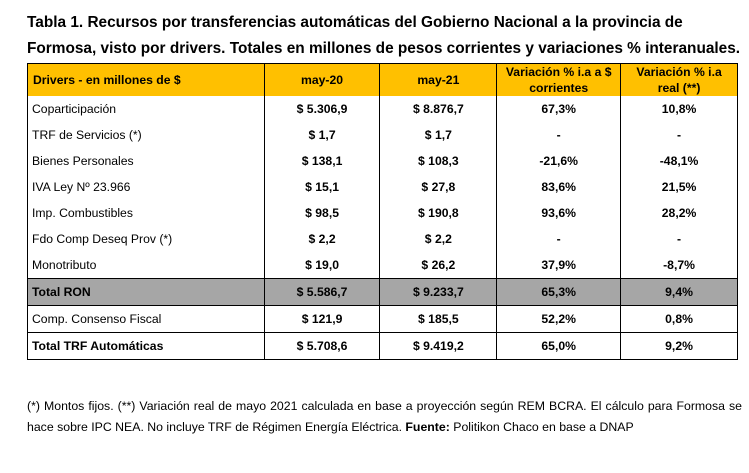 The image size is (749, 473). I want to click on cell-var-corr: -21,6%, so click(559, 161).